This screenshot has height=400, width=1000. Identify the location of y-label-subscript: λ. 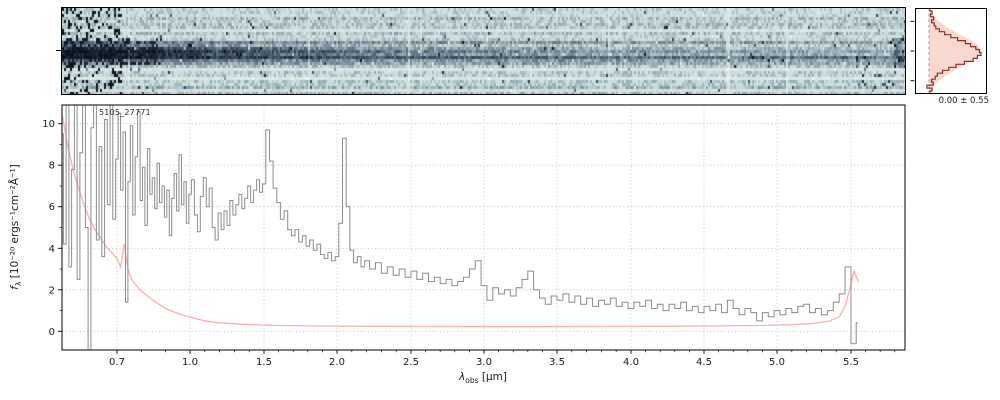
(19, 284).